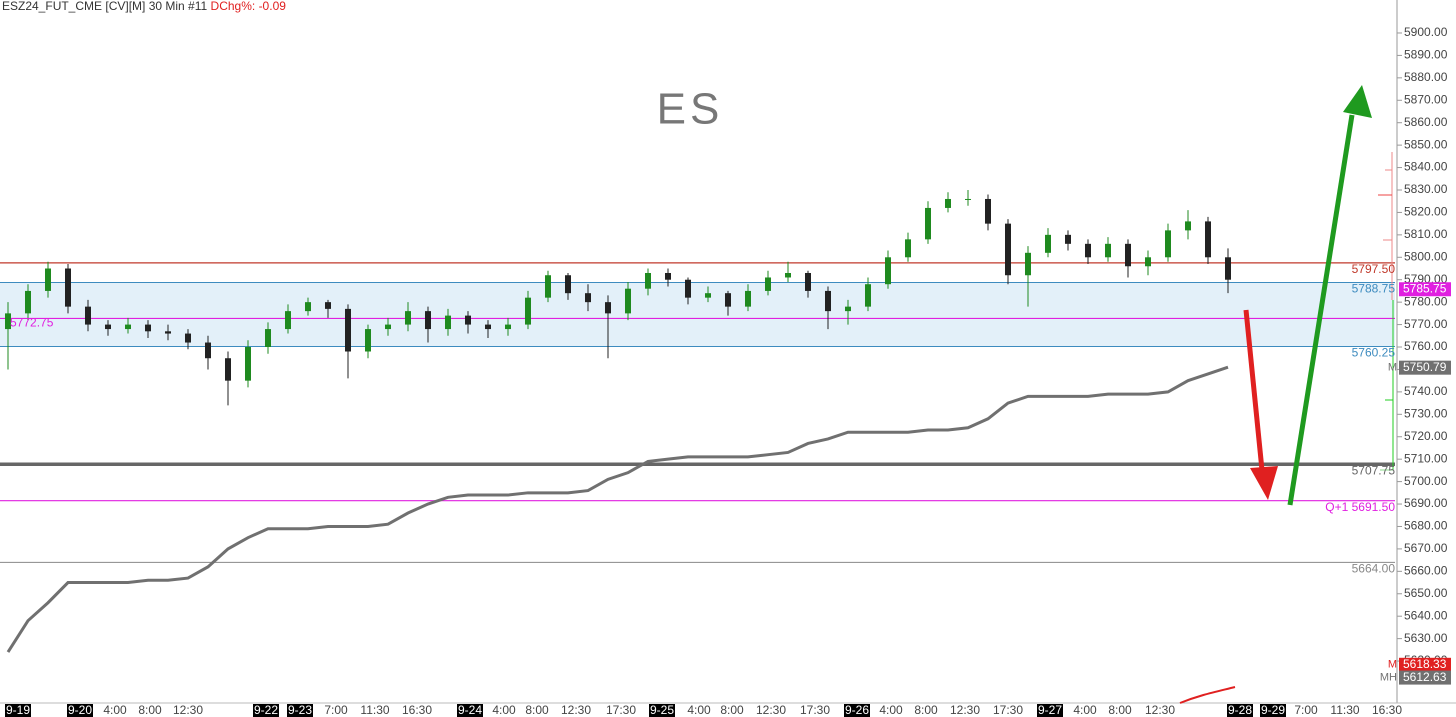  I want to click on date-label: 9-29, so click(1273, 710).